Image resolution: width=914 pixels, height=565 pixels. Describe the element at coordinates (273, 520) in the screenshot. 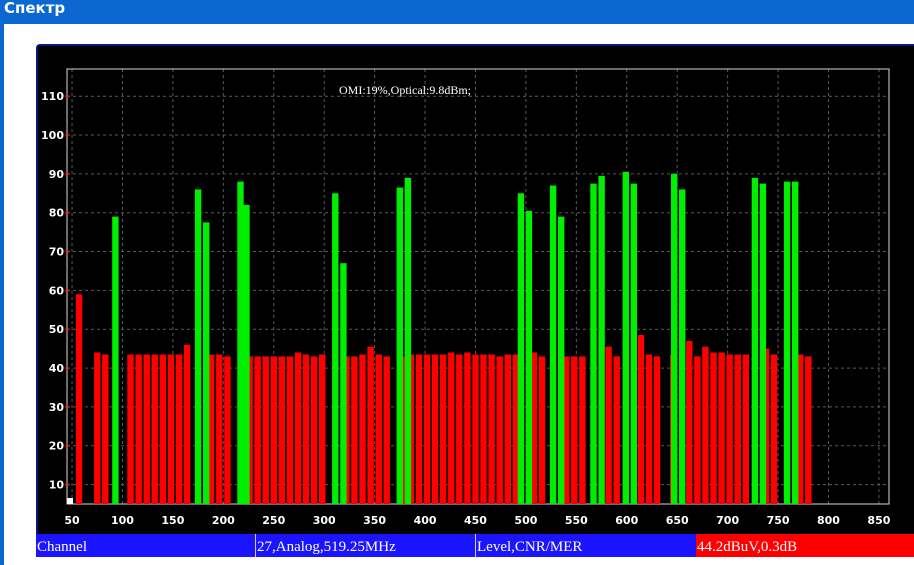

I see `x-tick-label: 250` at that location.